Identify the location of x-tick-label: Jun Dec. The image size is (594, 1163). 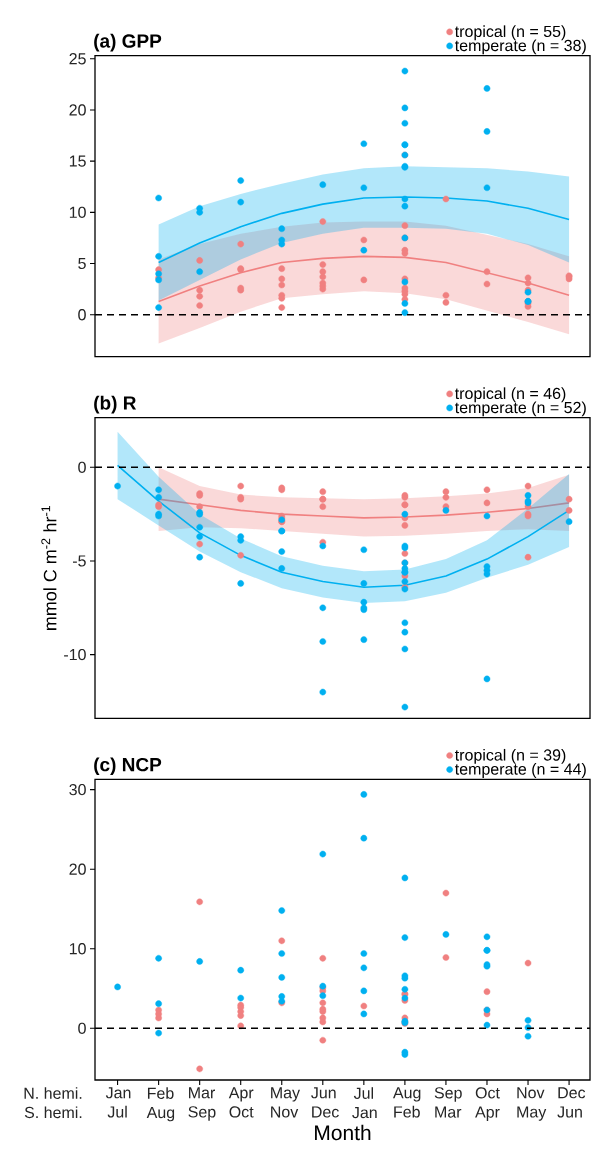
(325, 1102).